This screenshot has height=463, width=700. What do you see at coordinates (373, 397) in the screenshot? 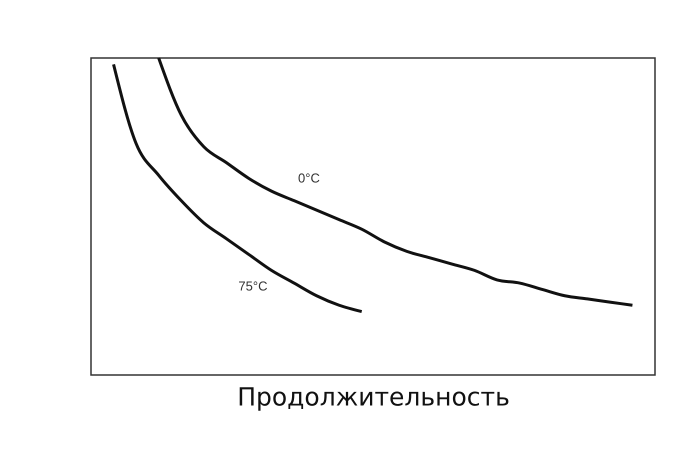
I see `x-axis-title: Продолжительность` at bounding box center [373, 397].